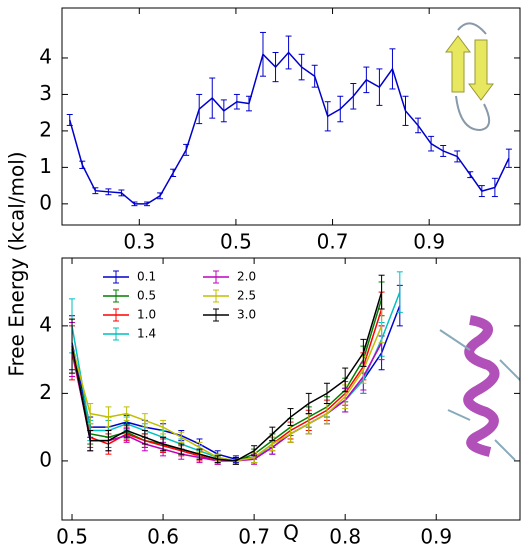  I want to click on x-tick-label: 0.3, so click(139, 242).